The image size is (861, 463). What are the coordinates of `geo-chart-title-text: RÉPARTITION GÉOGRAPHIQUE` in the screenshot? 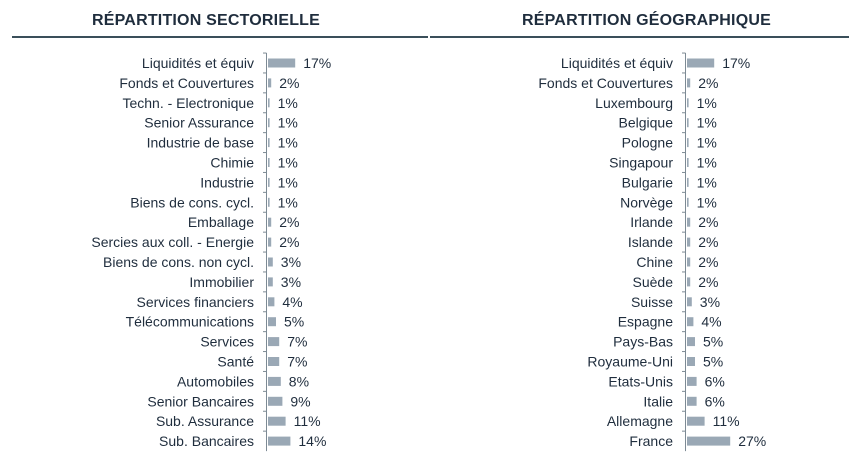 It's located at (646, 20).